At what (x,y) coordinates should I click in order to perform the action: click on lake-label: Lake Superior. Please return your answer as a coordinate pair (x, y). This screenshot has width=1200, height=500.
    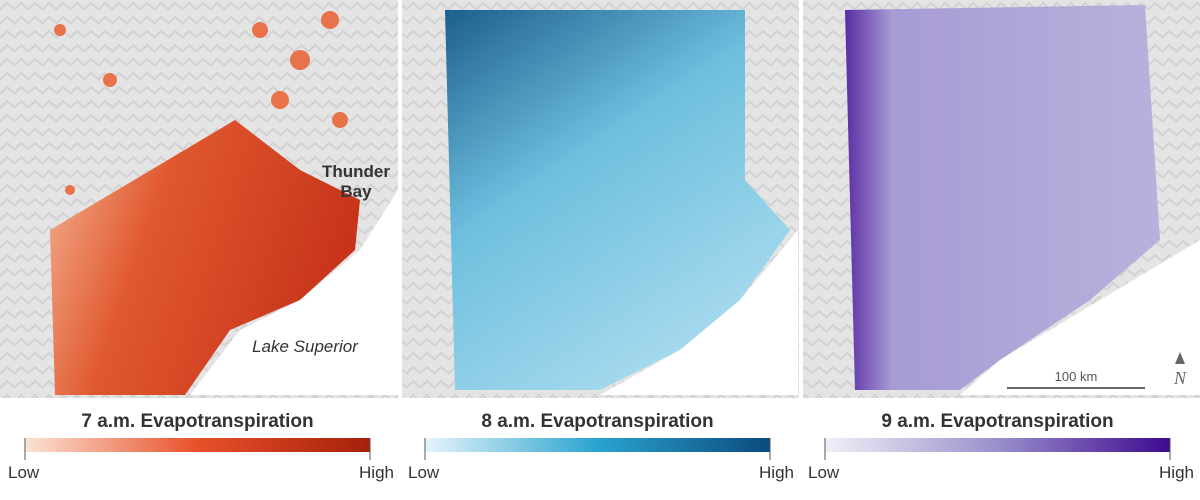
    Looking at the image, I should click on (305, 346).